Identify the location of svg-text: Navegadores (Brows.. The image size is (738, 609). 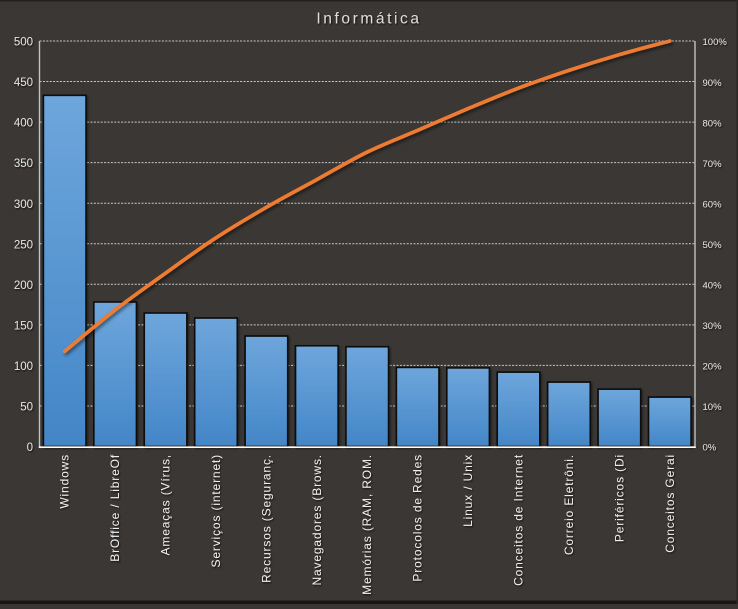
(317, 520).